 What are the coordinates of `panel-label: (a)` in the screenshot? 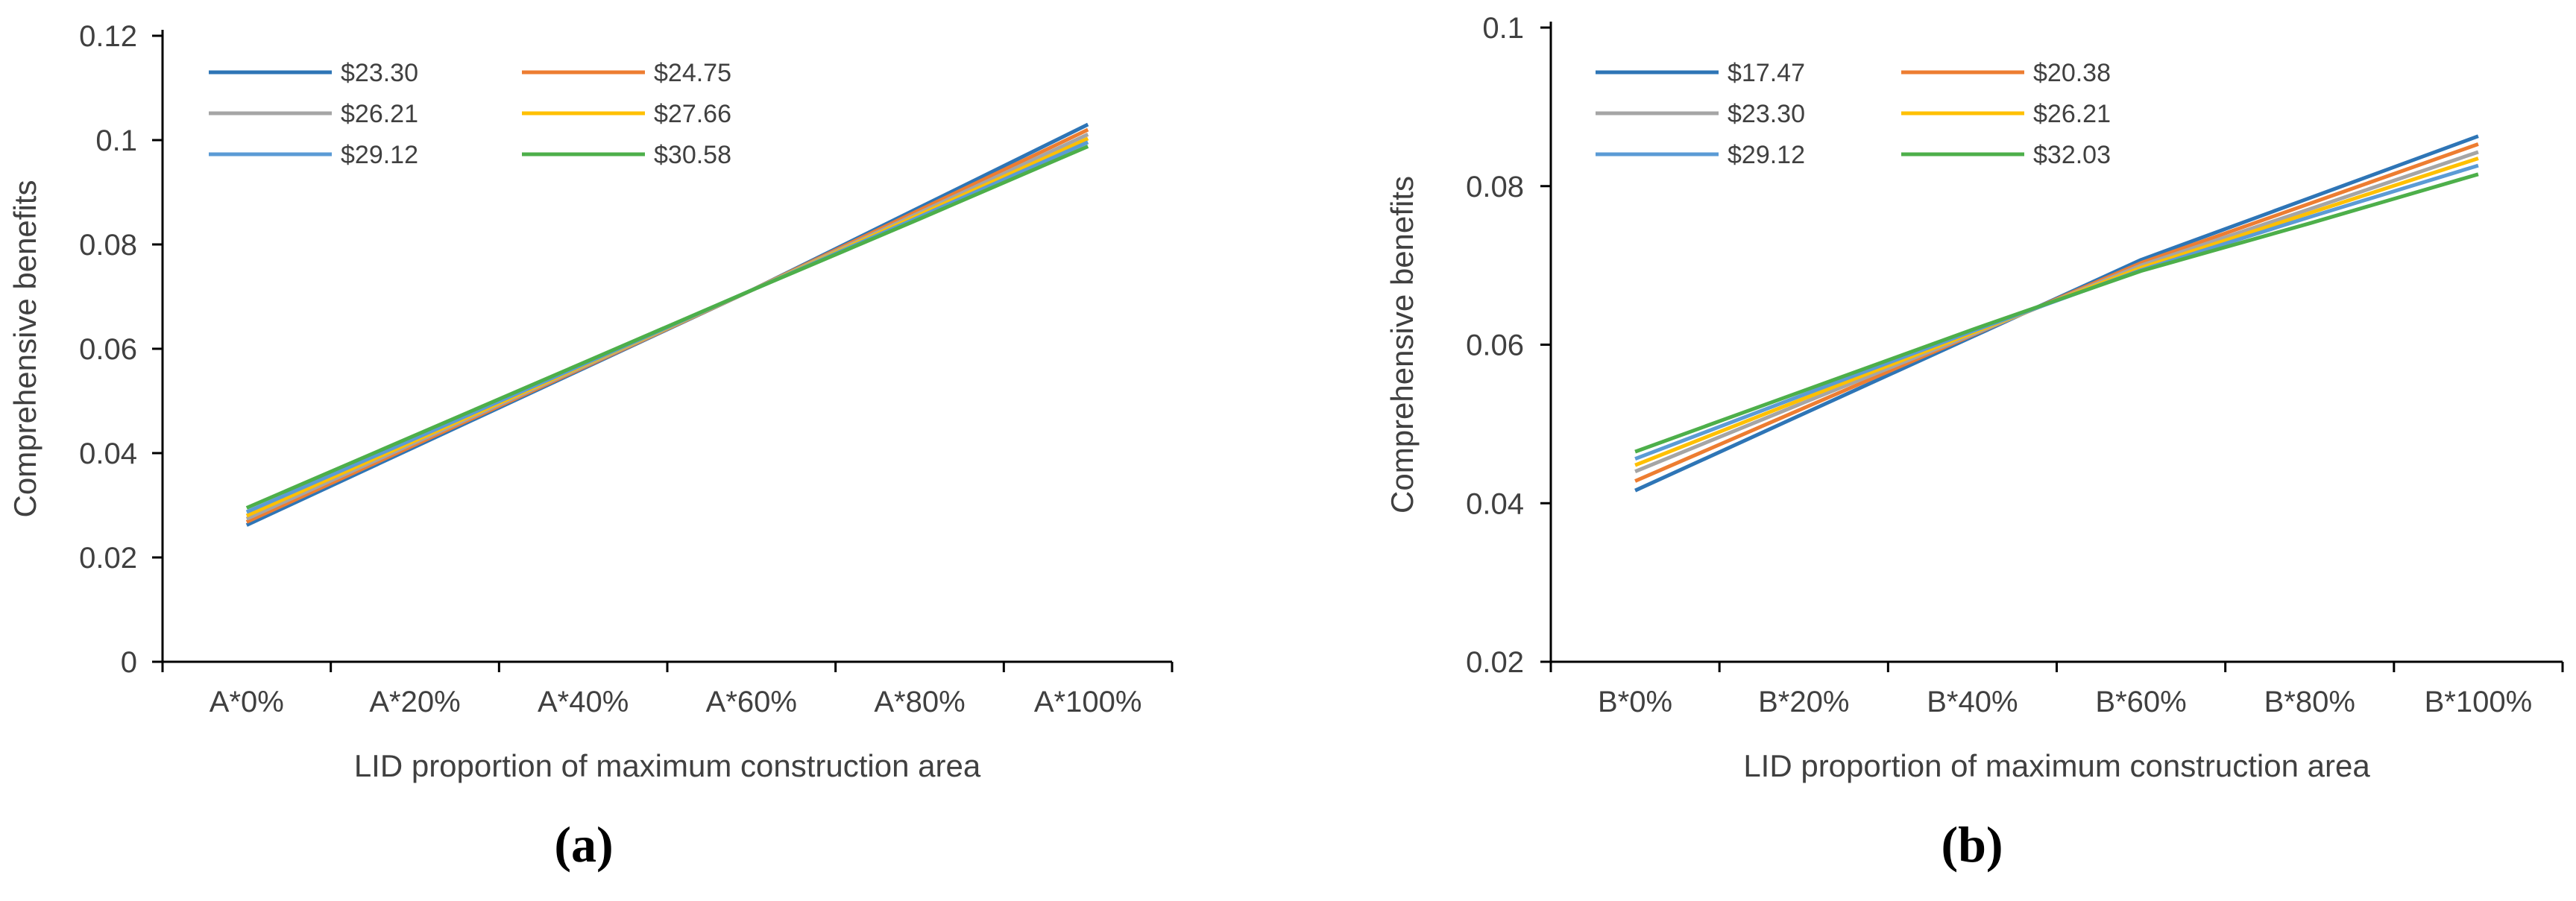 It's located at (583, 844).